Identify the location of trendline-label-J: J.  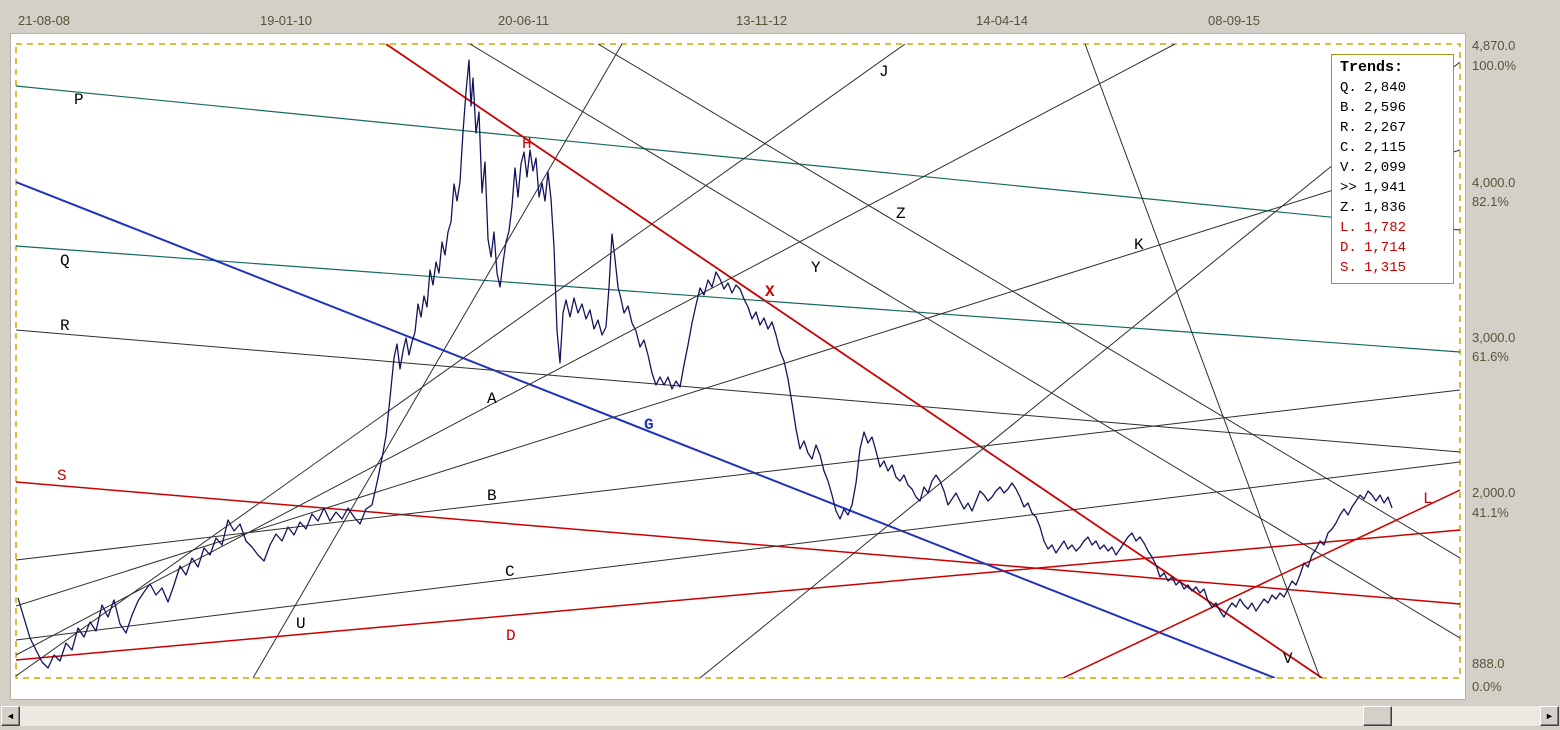
(884, 72).